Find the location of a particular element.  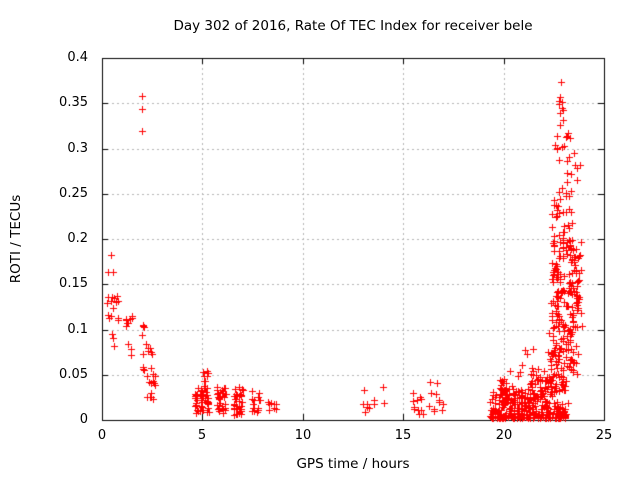

y-tick-label: 0.2 is located at coordinates (77, 238).